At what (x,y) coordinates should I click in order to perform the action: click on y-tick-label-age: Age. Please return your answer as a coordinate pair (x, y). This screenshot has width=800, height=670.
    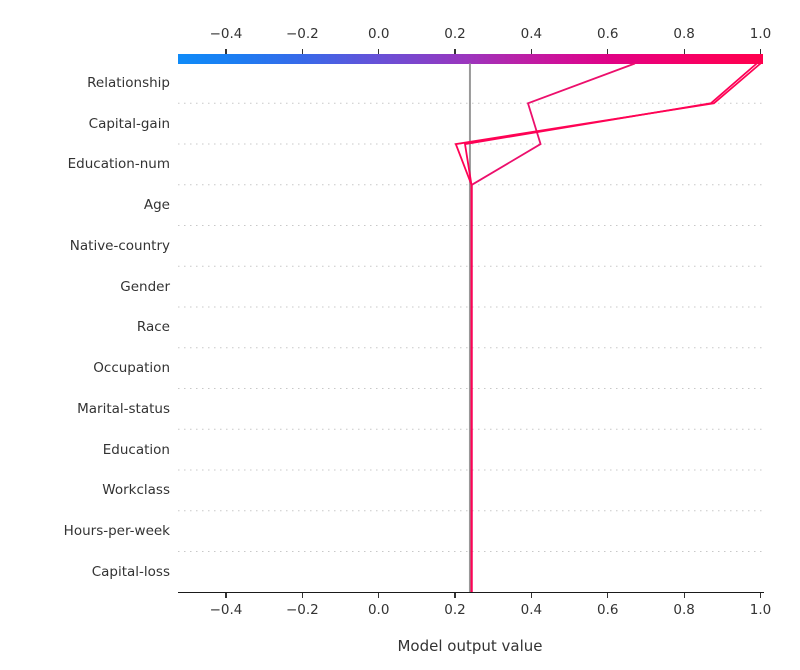
    Looking at the image, I should click on (156, 205).